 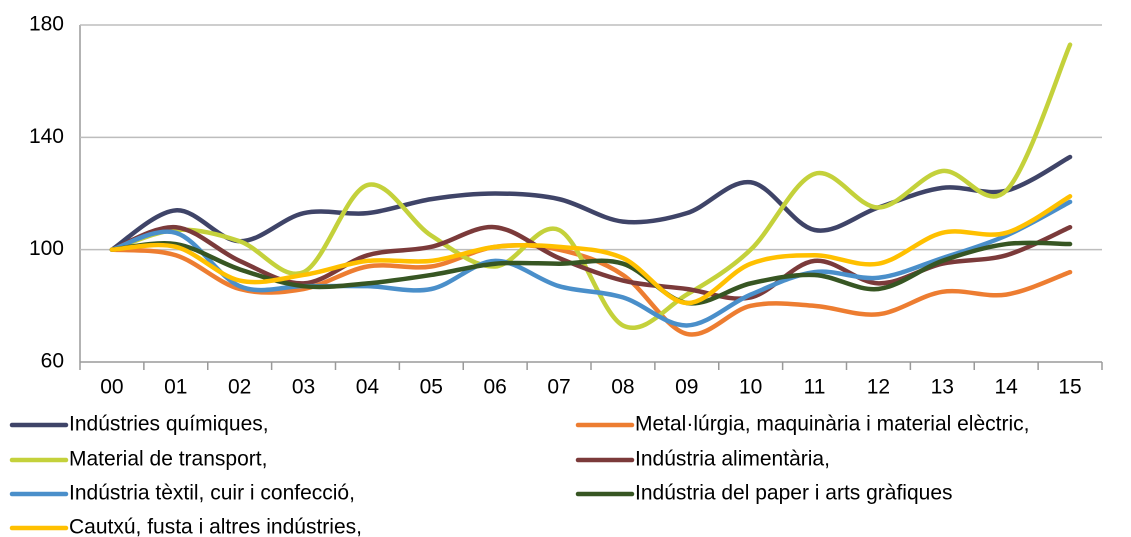 What do you see at coordinates (622, 387) in the screenshot?
I see `x-tick-label: 08` at bounding box center [622, 387].